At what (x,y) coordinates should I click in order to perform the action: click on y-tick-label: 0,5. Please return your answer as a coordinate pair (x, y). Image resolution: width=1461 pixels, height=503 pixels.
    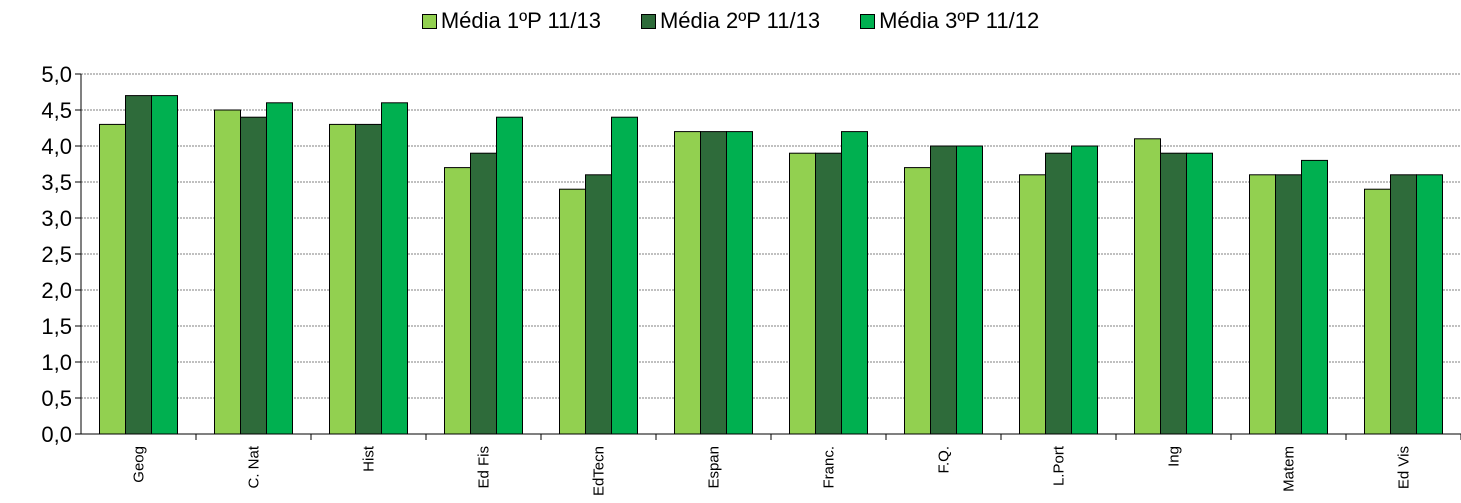
    Looking at the image, I should click on (56, 398).